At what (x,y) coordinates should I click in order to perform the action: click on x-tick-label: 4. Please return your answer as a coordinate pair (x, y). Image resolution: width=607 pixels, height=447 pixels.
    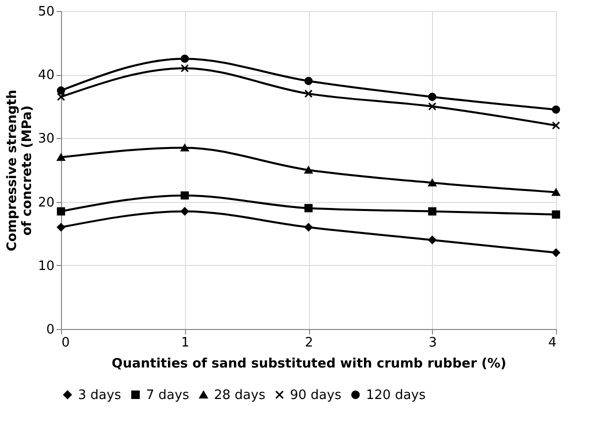
    Looking at the image, I should click on (552, 343).